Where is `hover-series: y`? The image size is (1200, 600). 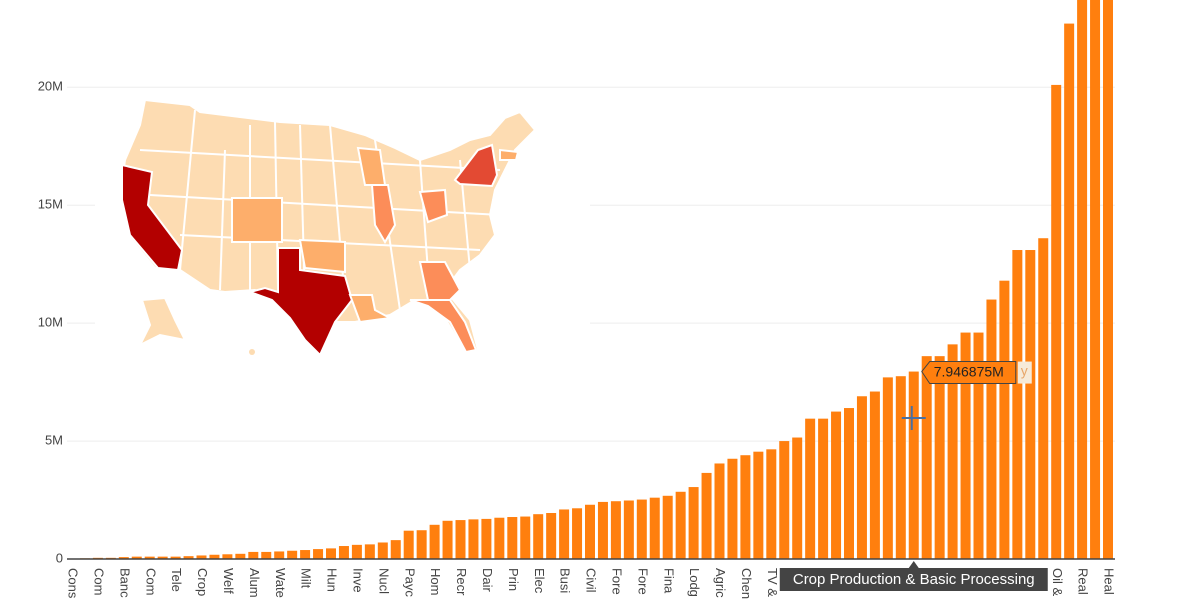
hover-series: y is located at coordinates (1024, 370).